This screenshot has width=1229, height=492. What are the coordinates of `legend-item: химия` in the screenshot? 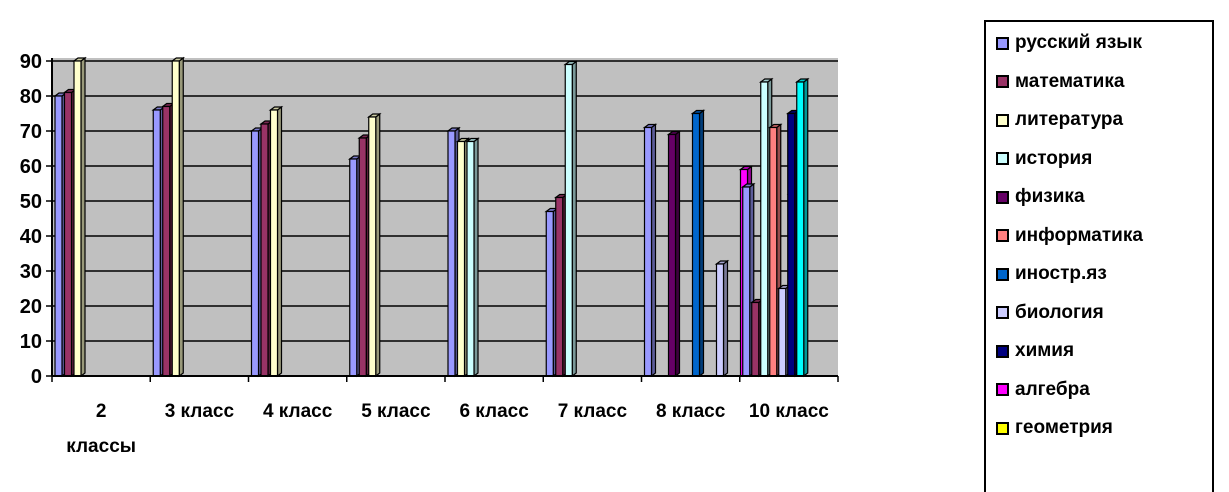 It's located at (1035, 351).